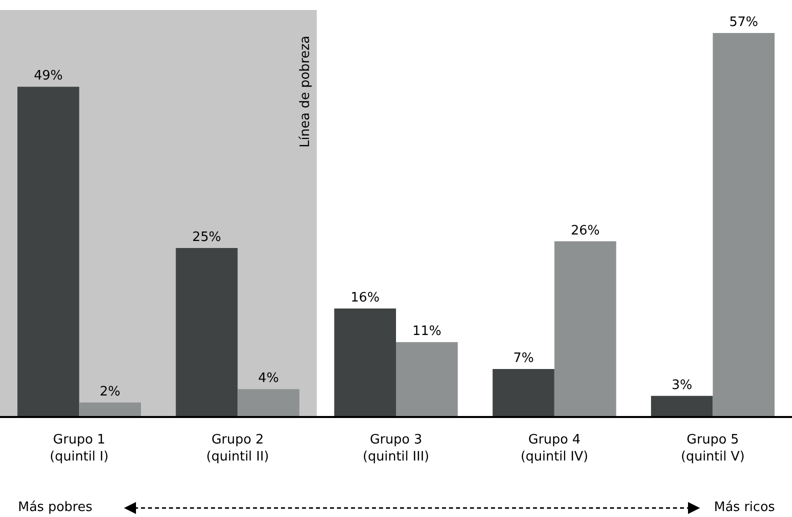  I want to click on x-tick-label: Grupo 5 (quintil V), so click(712, 448).